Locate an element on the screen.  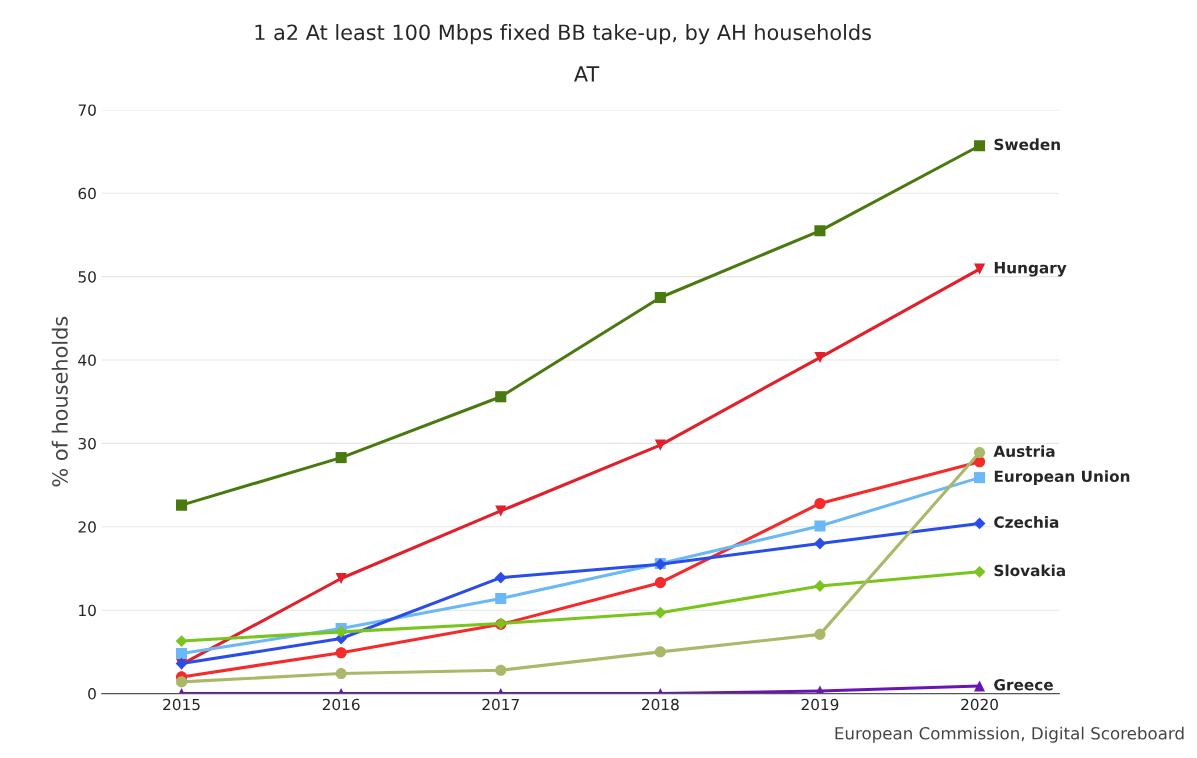
y-tick-label: 50 is located at coordinates (87, 277).